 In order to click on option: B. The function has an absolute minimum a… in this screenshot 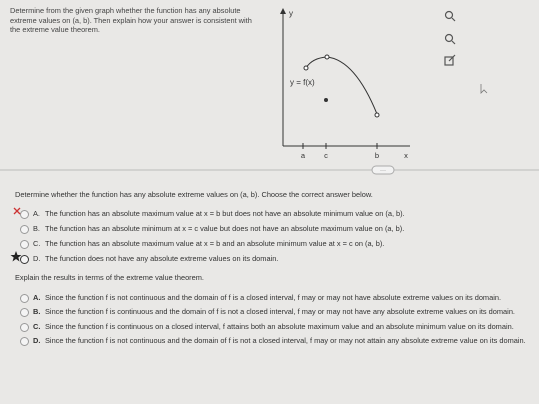, I will do `click(279, 229)`.